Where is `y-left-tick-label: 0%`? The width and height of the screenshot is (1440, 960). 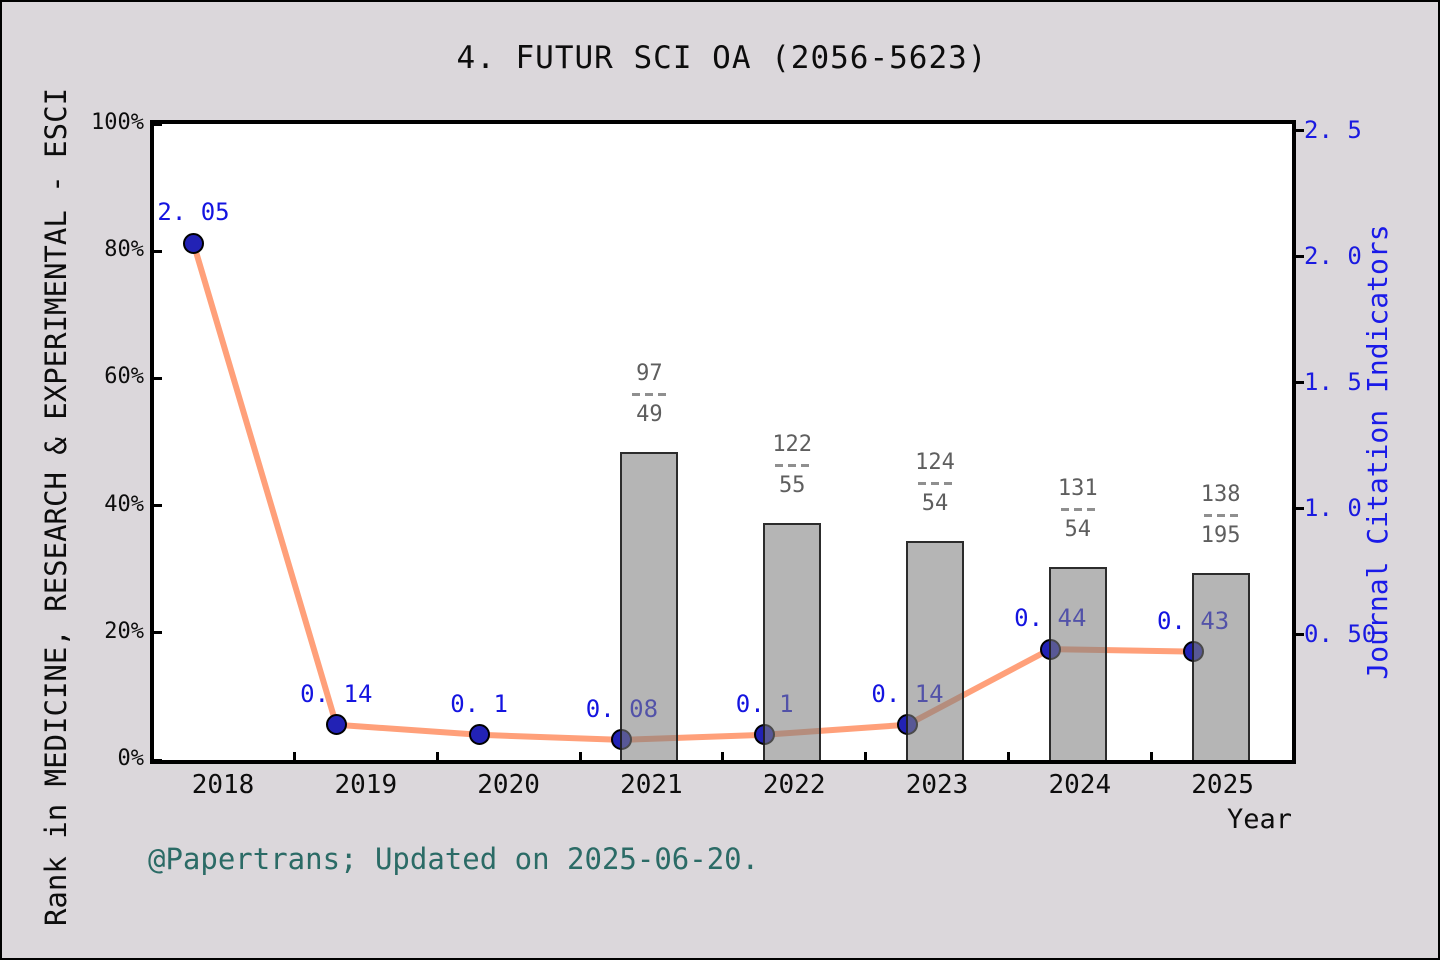 y-left-tick-label: 0% is located at coordinates (131, 758).